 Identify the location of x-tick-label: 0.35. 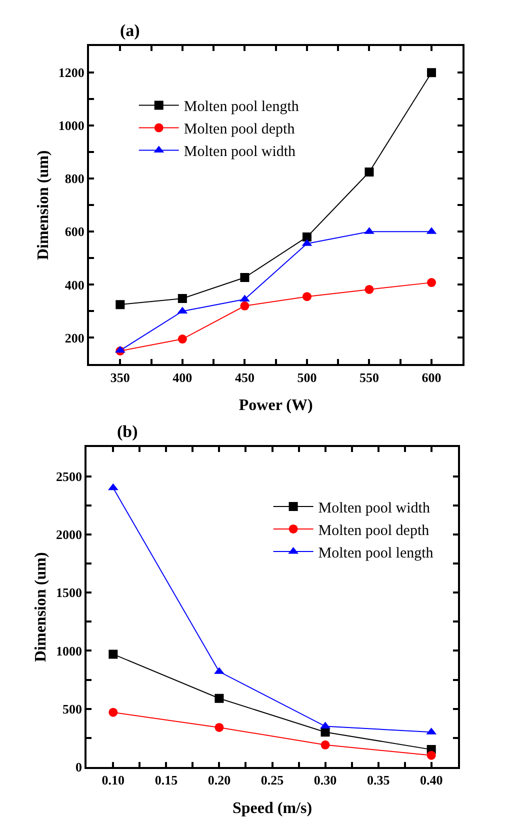
(378, 780).